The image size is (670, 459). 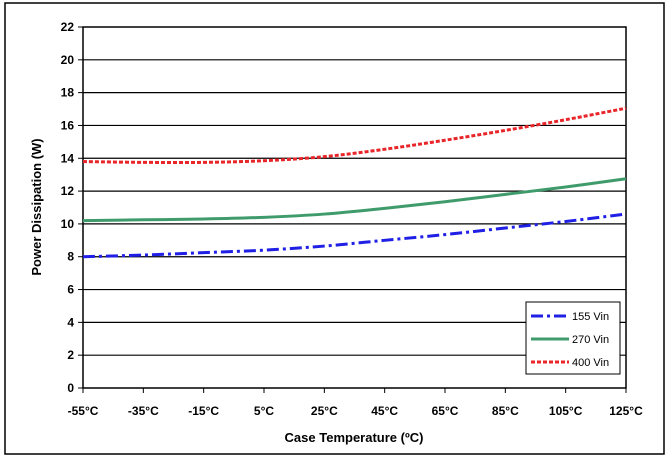 I want to click on legend-label: 270 Vin, so click(x=590, y=340).